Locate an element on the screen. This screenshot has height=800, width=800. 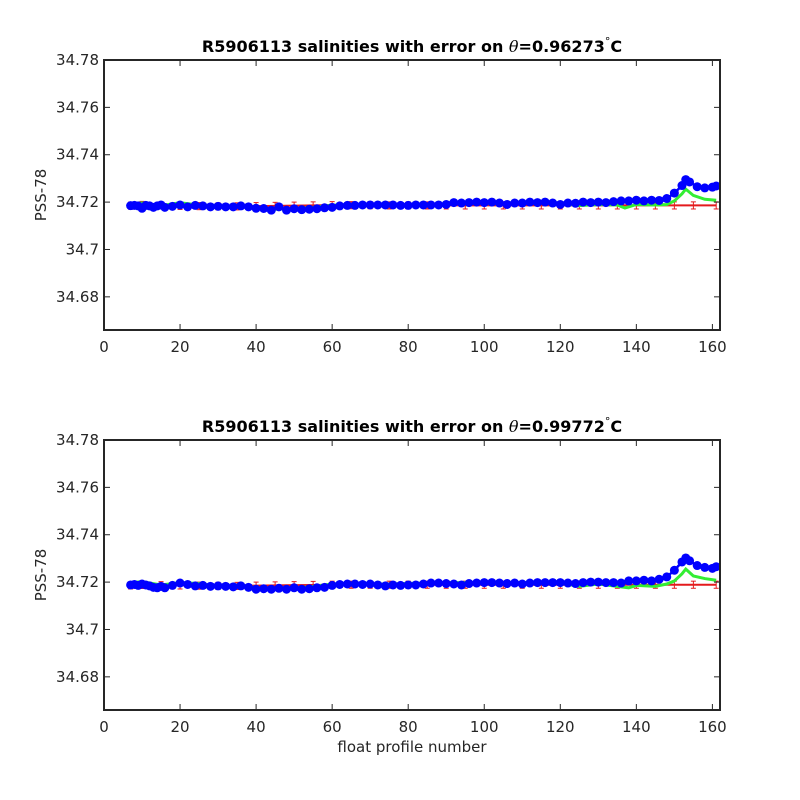
x-axis-label: float profile number is located at coordinates (412, 747).